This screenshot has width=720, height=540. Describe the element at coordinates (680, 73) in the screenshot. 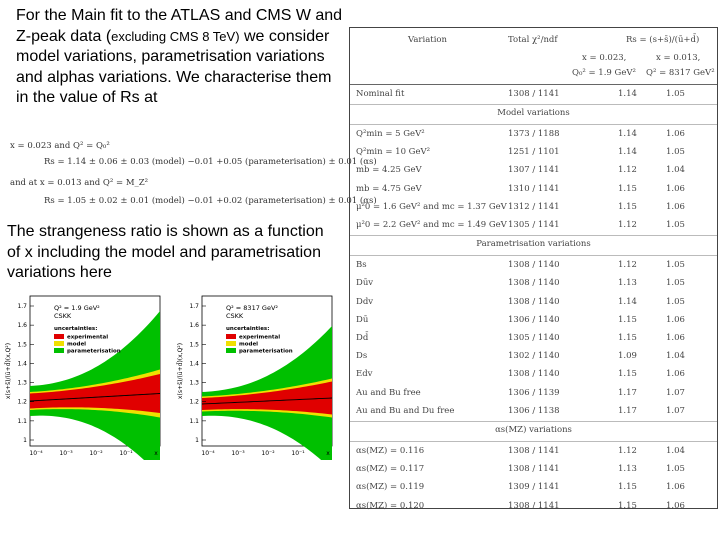

I see `subheader-q2: Q² = 8317 GeV²` at that location.